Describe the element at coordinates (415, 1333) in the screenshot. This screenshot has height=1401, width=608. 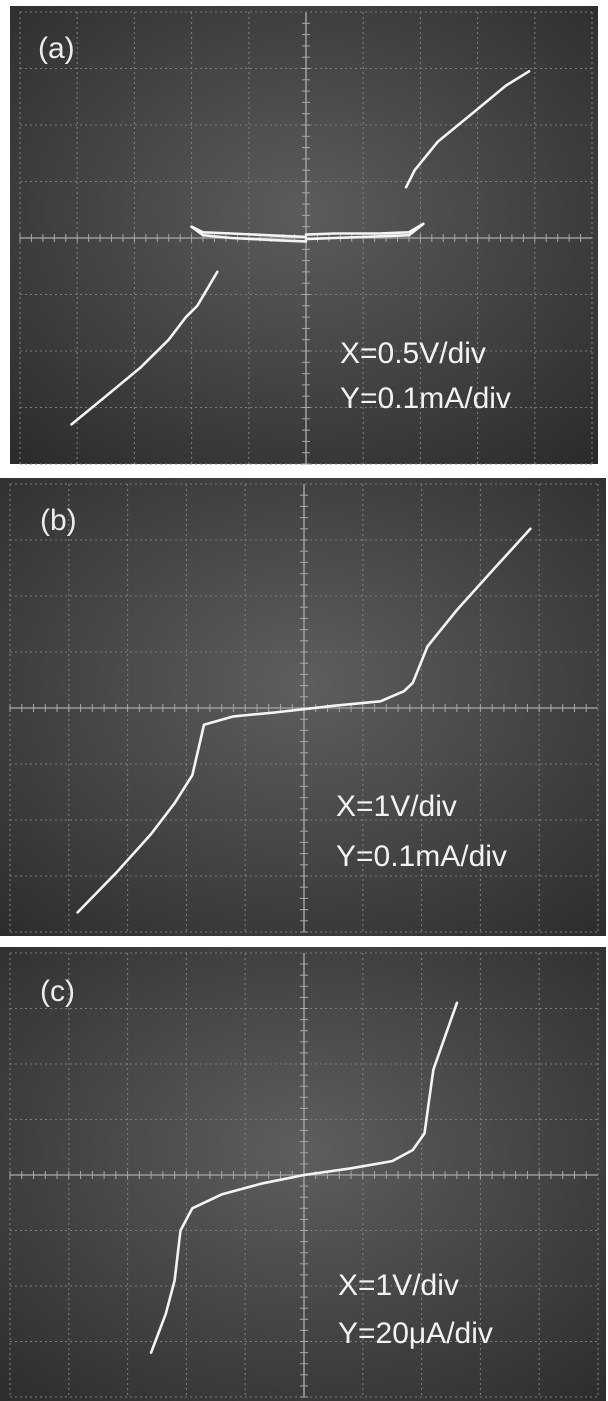
I see `y-scale-label: Y=20μA/div` at that location.